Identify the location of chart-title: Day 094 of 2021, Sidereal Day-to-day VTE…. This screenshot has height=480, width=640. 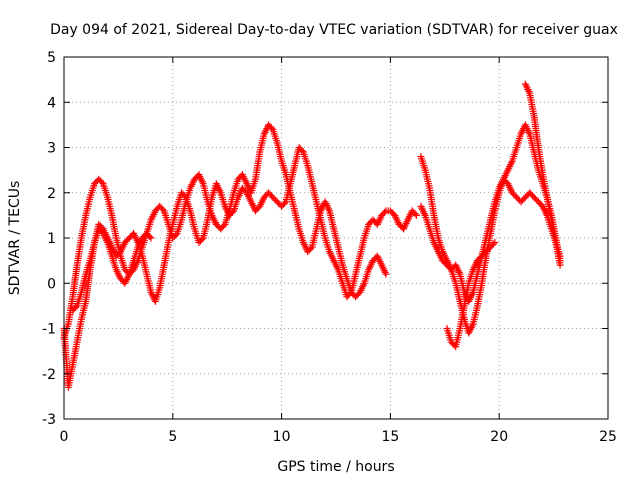
(334, 30).